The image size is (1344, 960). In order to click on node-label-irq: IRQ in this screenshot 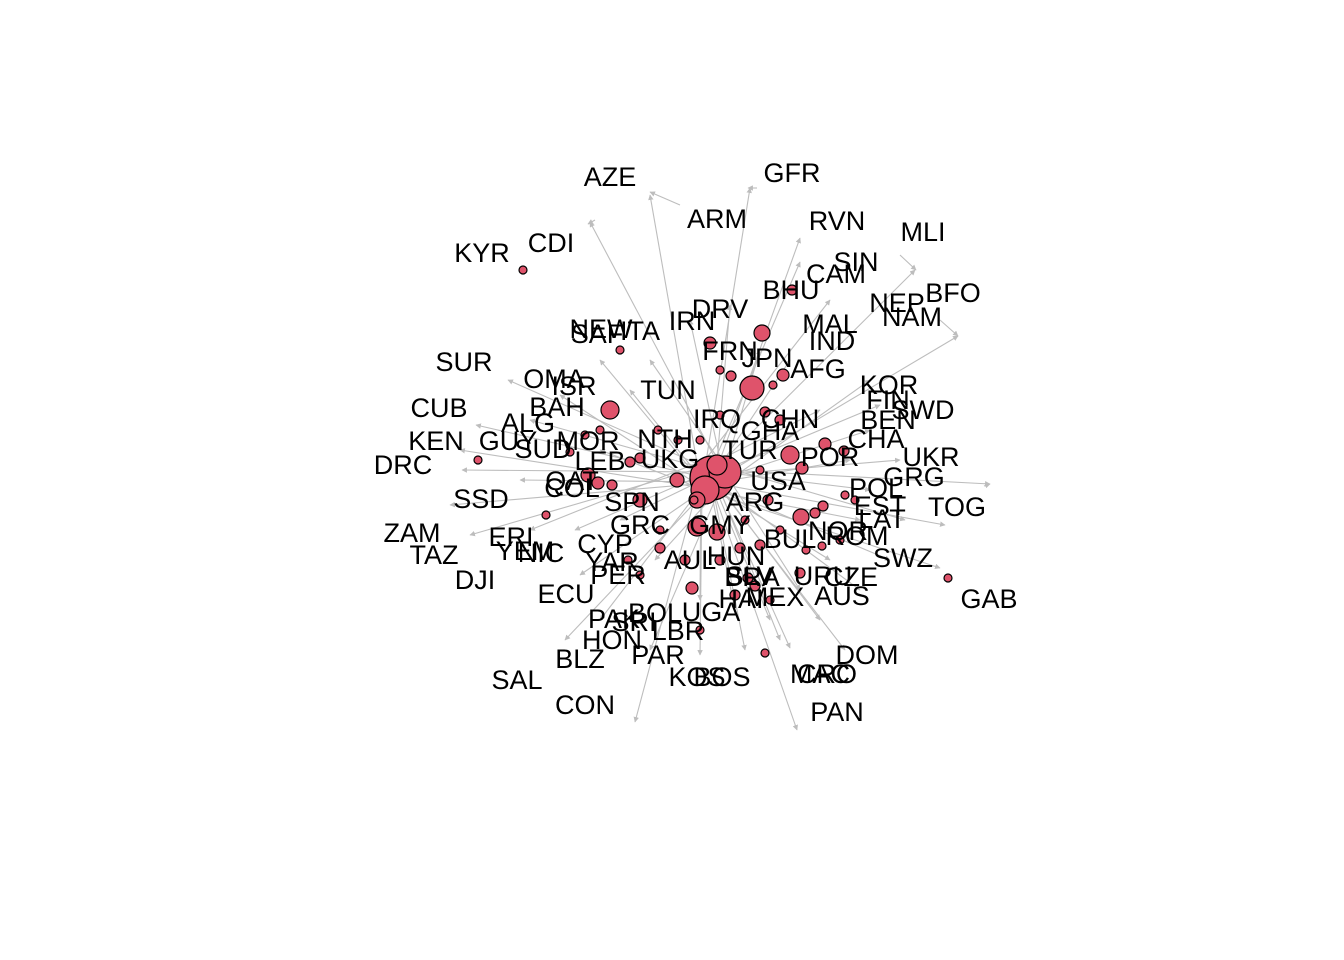, I will do `click(717, 419)`.